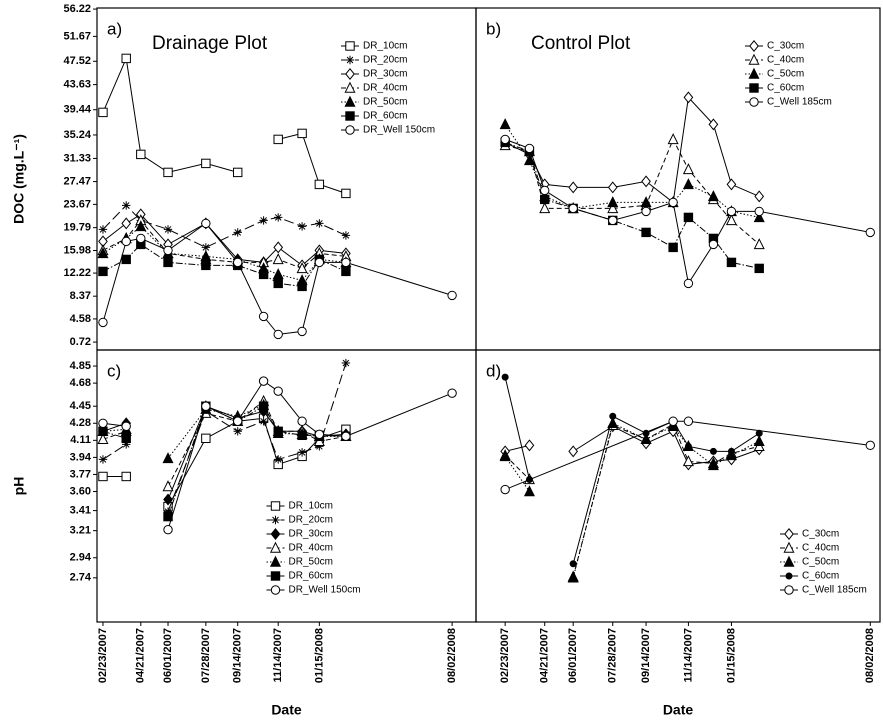  What do you see at coordinates (77, 228) in the screenshot?
I see `y-tick-label: 19.79` at bounding box center [77, 228].